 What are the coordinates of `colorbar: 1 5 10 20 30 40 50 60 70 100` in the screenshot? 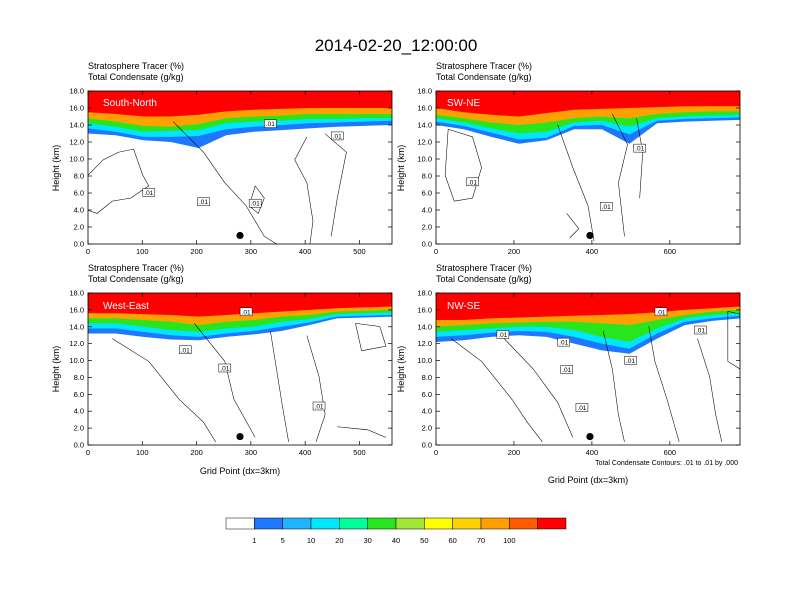 It's located at (396, 531).